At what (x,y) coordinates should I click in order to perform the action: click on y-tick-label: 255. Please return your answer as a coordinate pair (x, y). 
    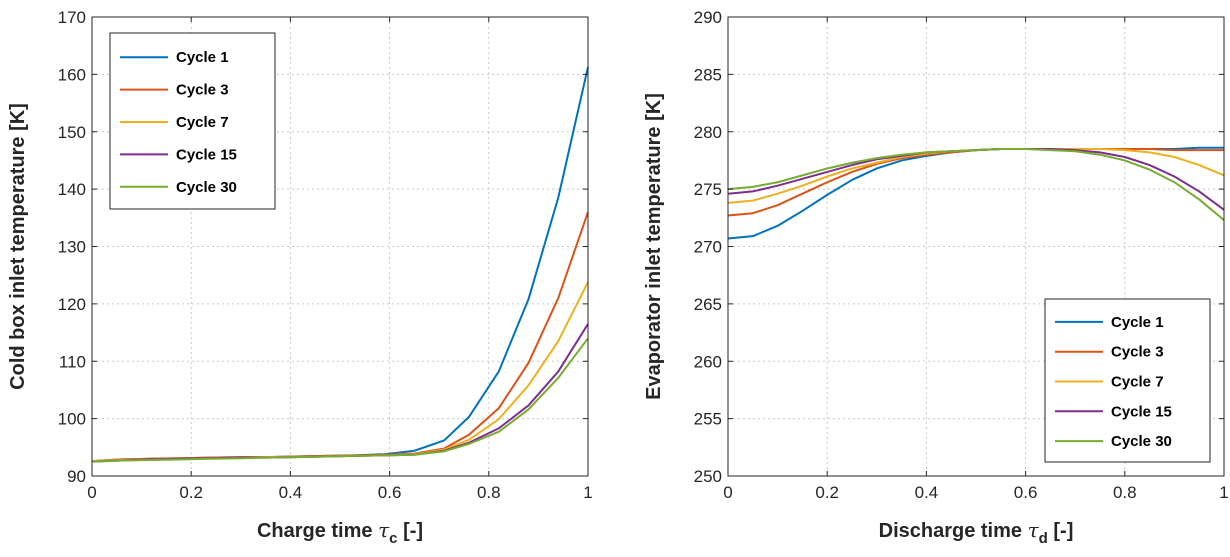
    Looking at the image, I should click on (708, 419).